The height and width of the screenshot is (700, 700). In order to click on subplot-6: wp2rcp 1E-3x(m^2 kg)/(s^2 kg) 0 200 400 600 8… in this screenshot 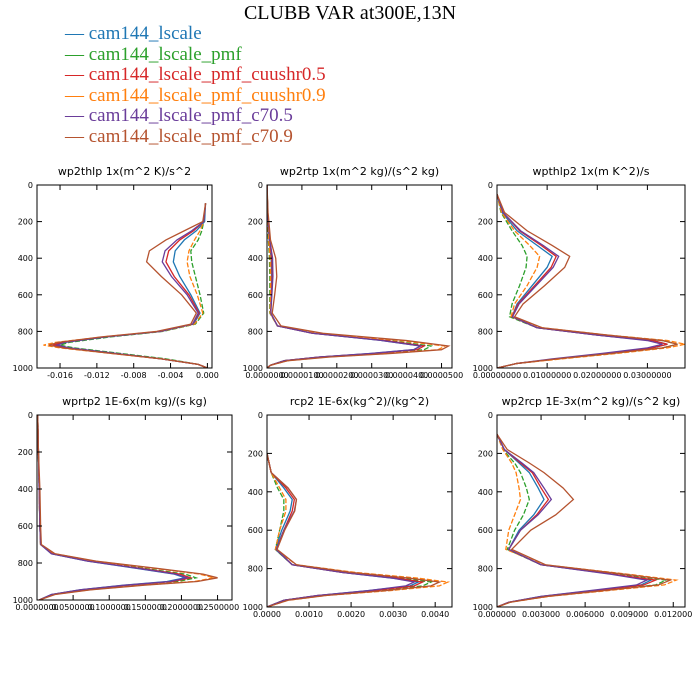, I will do `click(583, 507)`.